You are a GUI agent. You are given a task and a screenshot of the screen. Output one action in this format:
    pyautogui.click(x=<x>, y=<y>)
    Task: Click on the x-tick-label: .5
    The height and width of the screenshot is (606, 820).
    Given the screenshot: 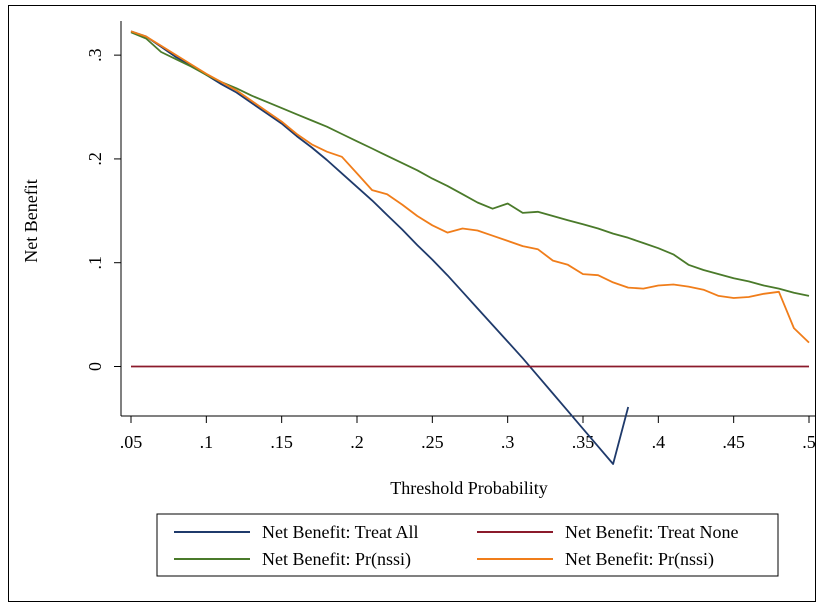 What is the action you would take?
    pyautogui.click(x=808, y=442)
    